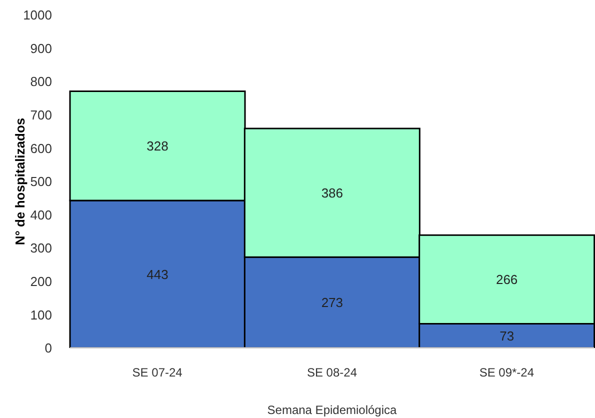 The height and width of the screenshot is (418, 595). I want to click on y-tick-label: 200, so click(41, 282).